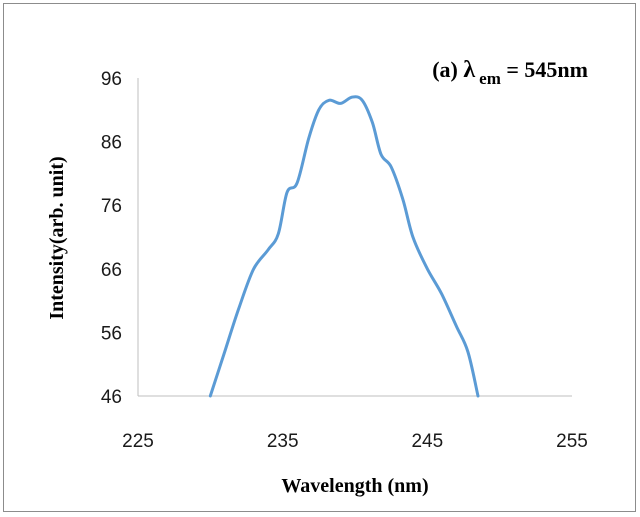 The height and width of the screenshot is (517, 640). What do you see at coordinates (544, 69) in the screenshot?
I see `annotation-suffix: = 545nm` at bounding box center [544, 69].